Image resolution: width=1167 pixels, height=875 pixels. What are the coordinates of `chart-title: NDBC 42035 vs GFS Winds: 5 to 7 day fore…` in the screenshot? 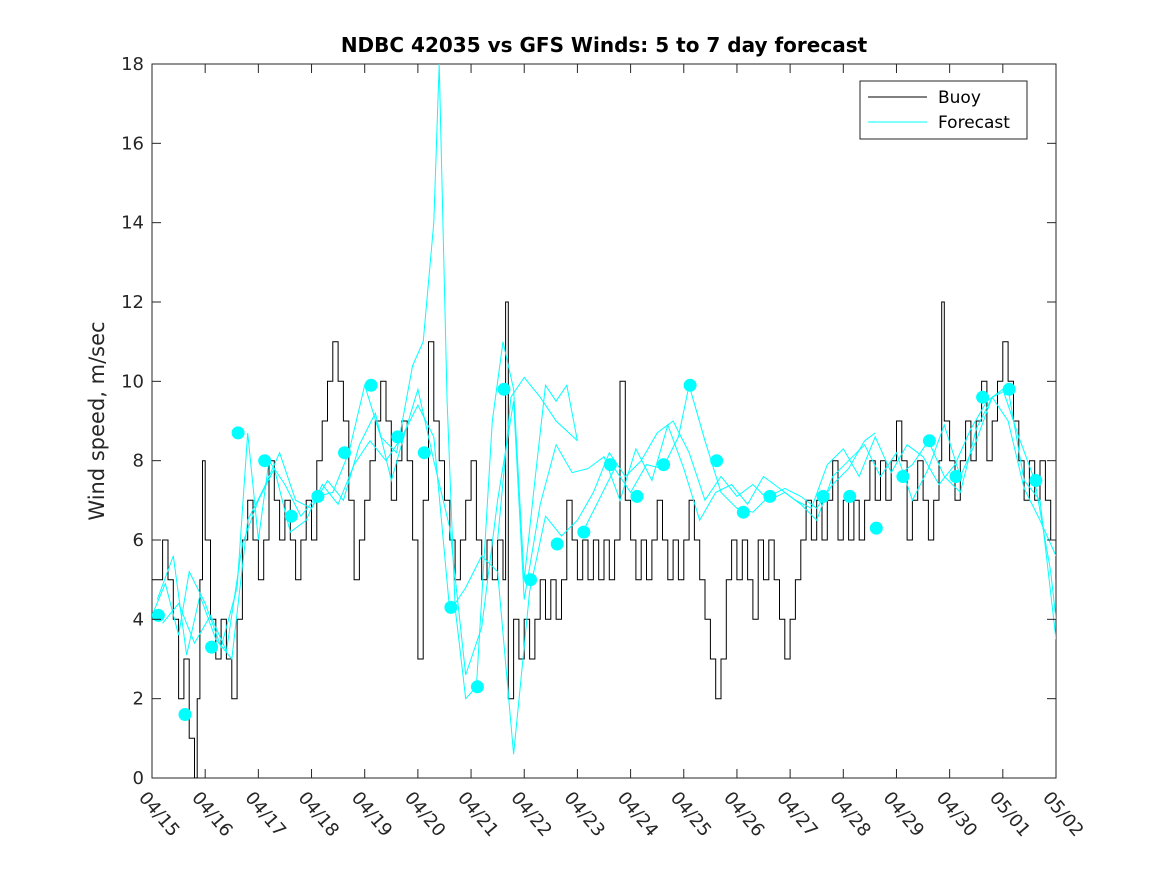 It's located at (604, 45).